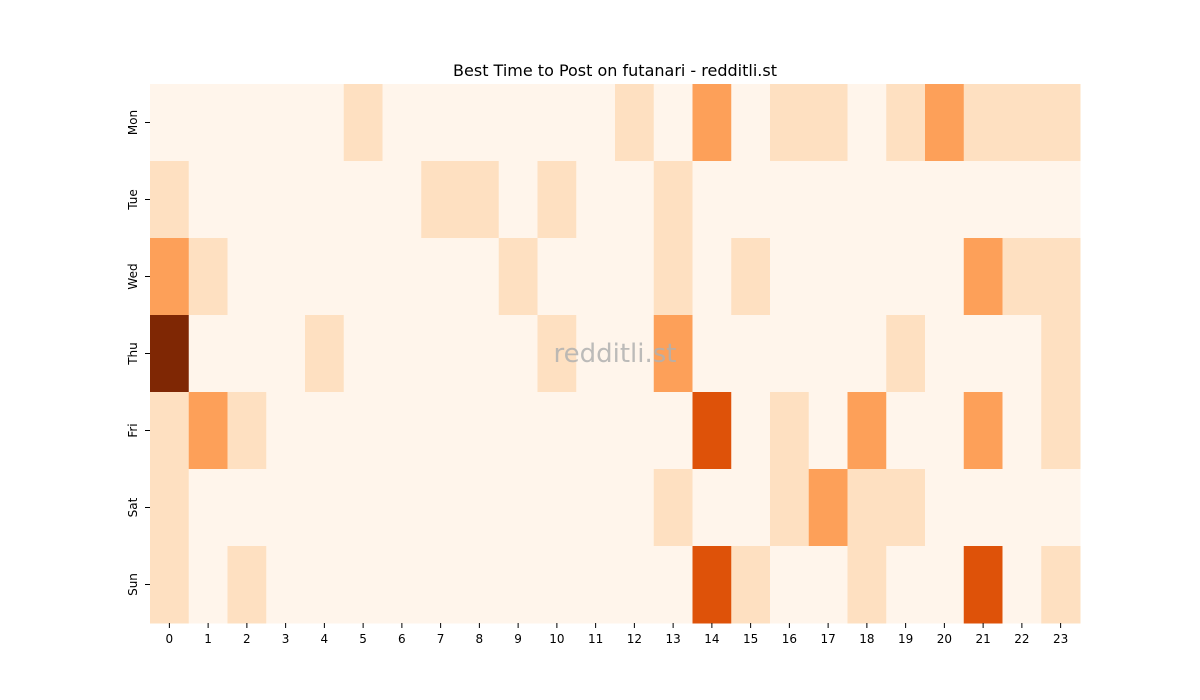 The height and width of the screenshot is (700, 1200). What do you see at coordinates (634, 639) in the screenshot?
I see `x-tick-label: 12` at bounding box center [634, 639].